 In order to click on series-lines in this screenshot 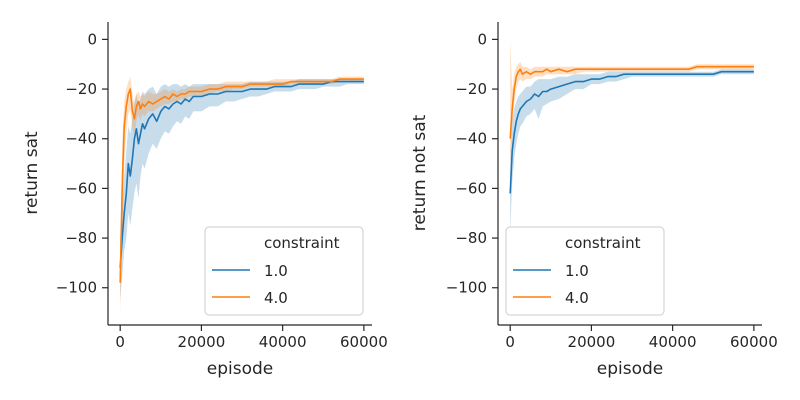, I will do `click(631, 129)`.